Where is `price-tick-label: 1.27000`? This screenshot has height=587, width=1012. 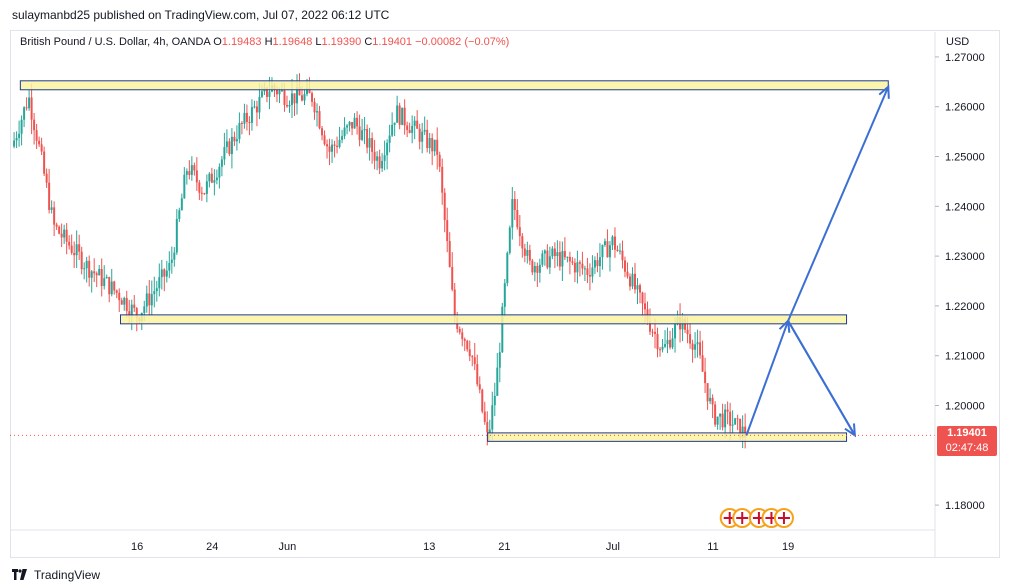
price-tick-label: 1.27000 is located at coordinates (965, 58).